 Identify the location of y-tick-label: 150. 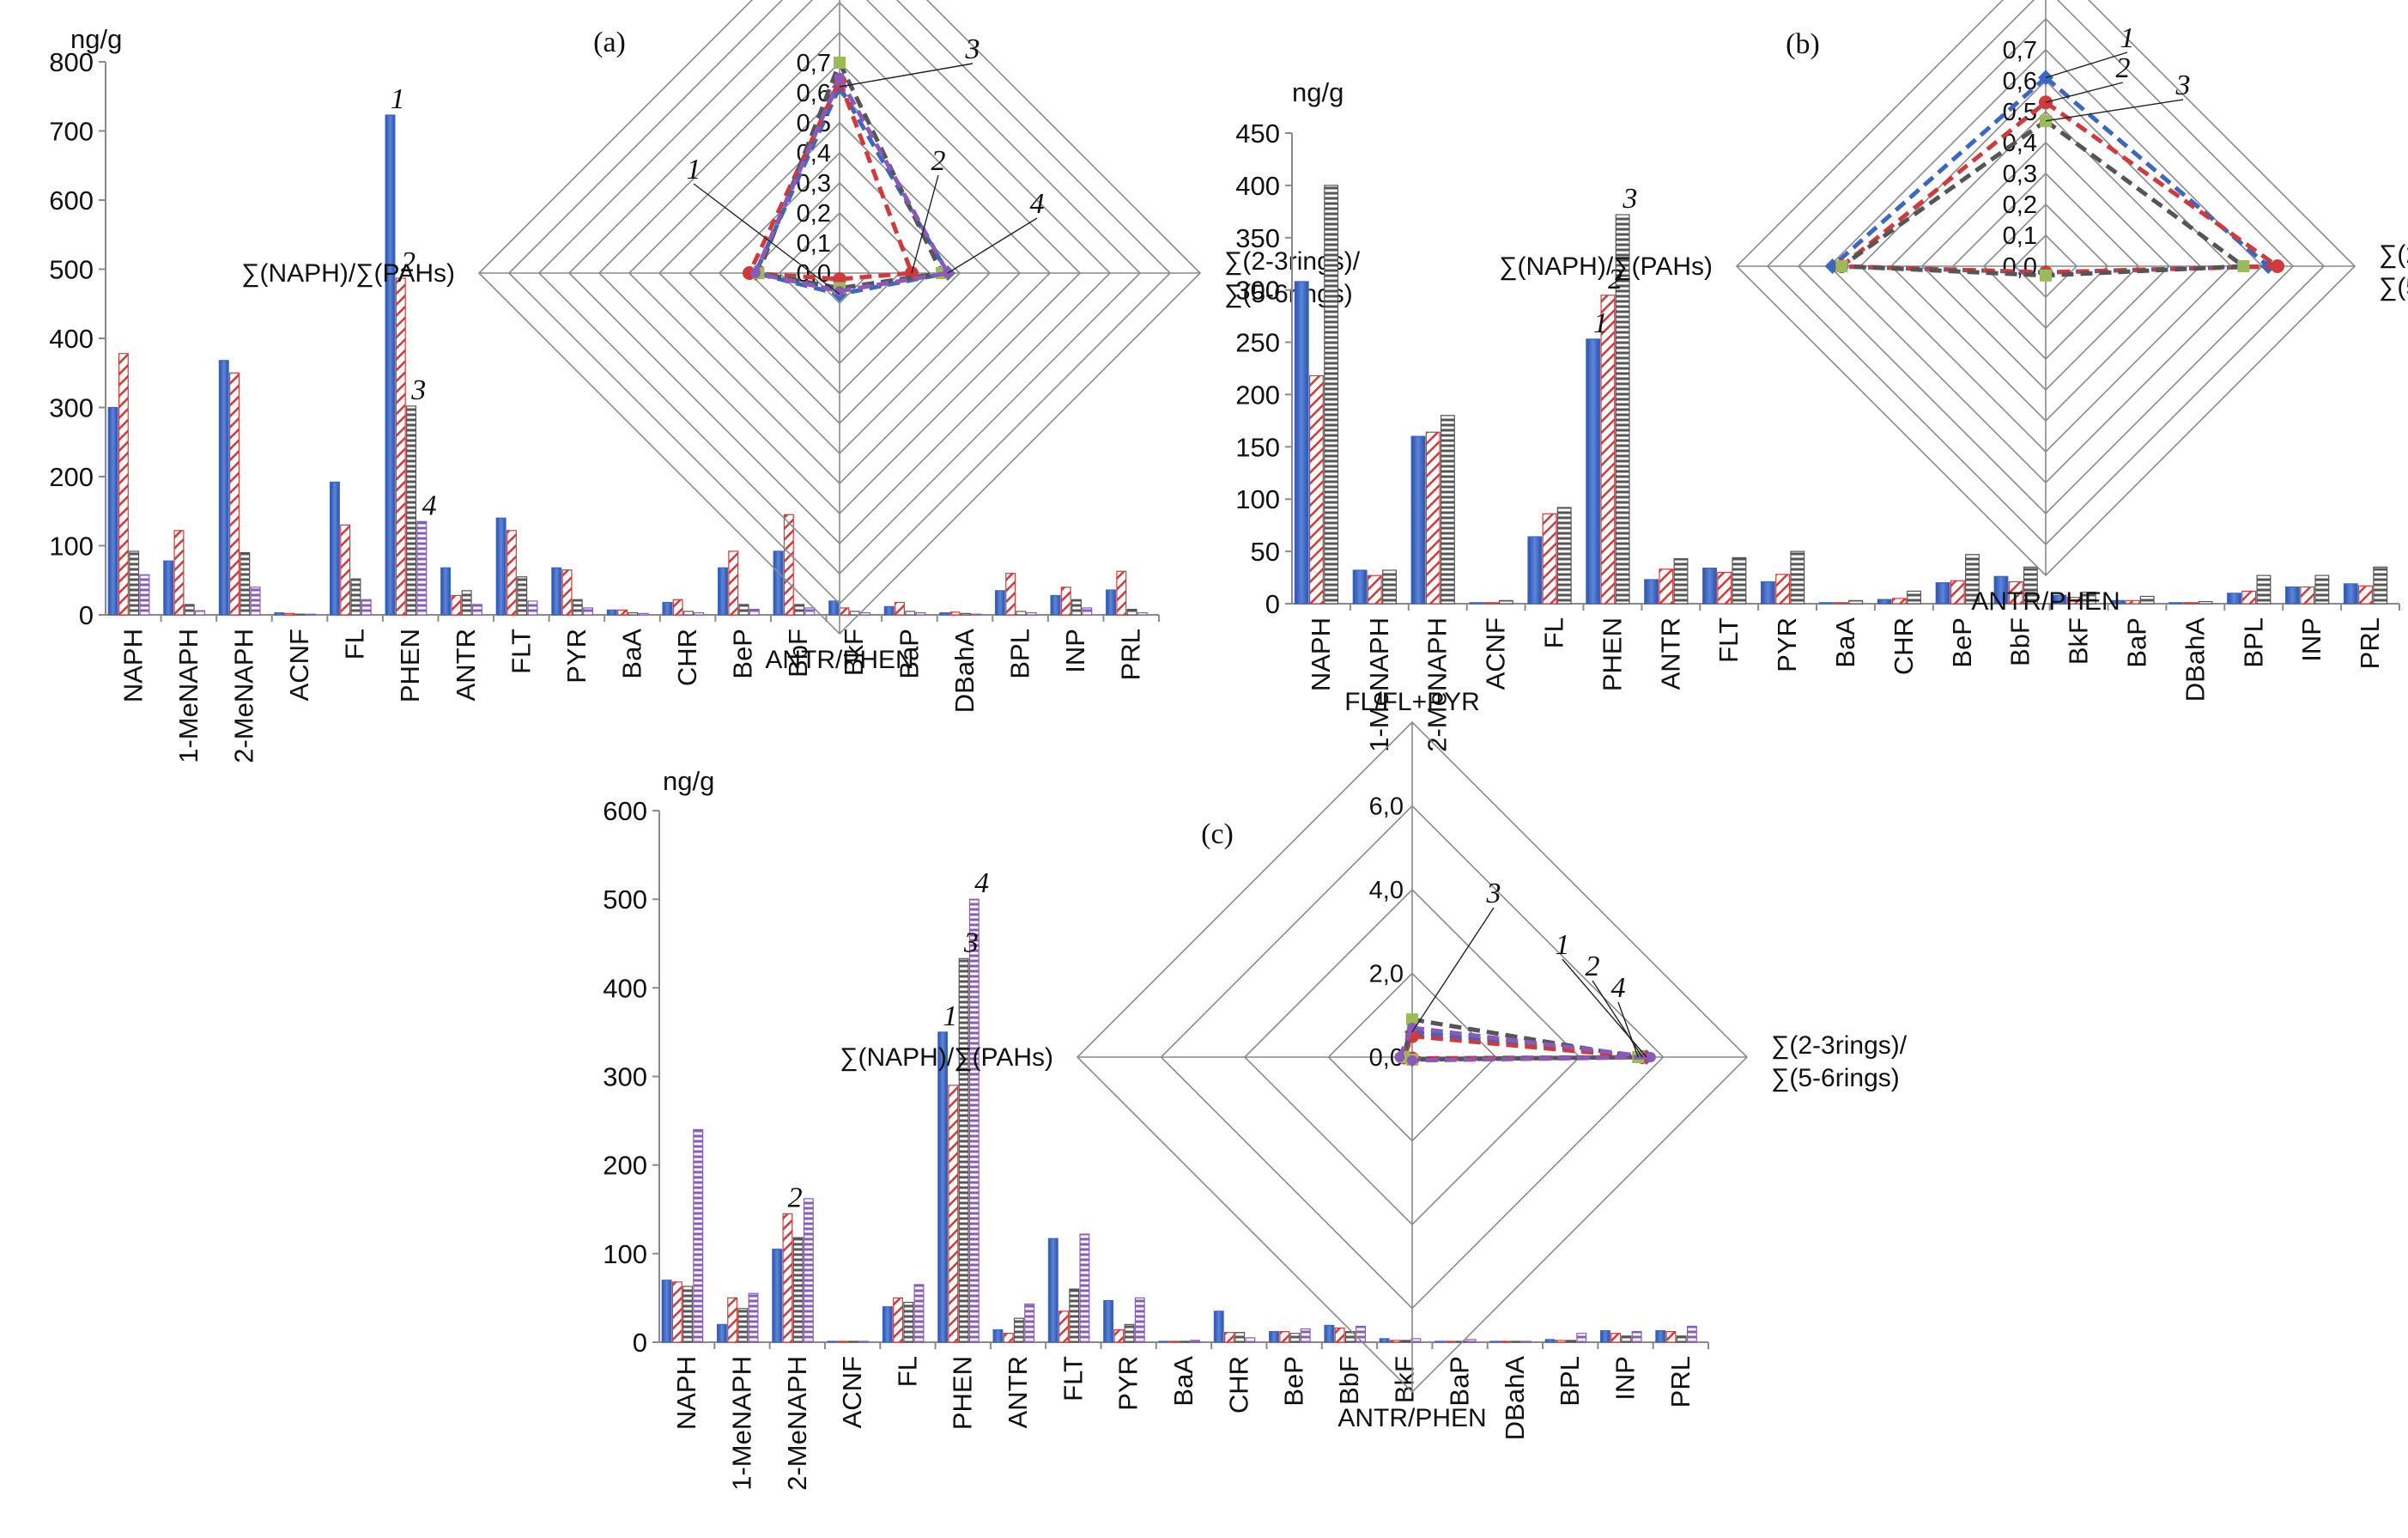
(1257, 447).